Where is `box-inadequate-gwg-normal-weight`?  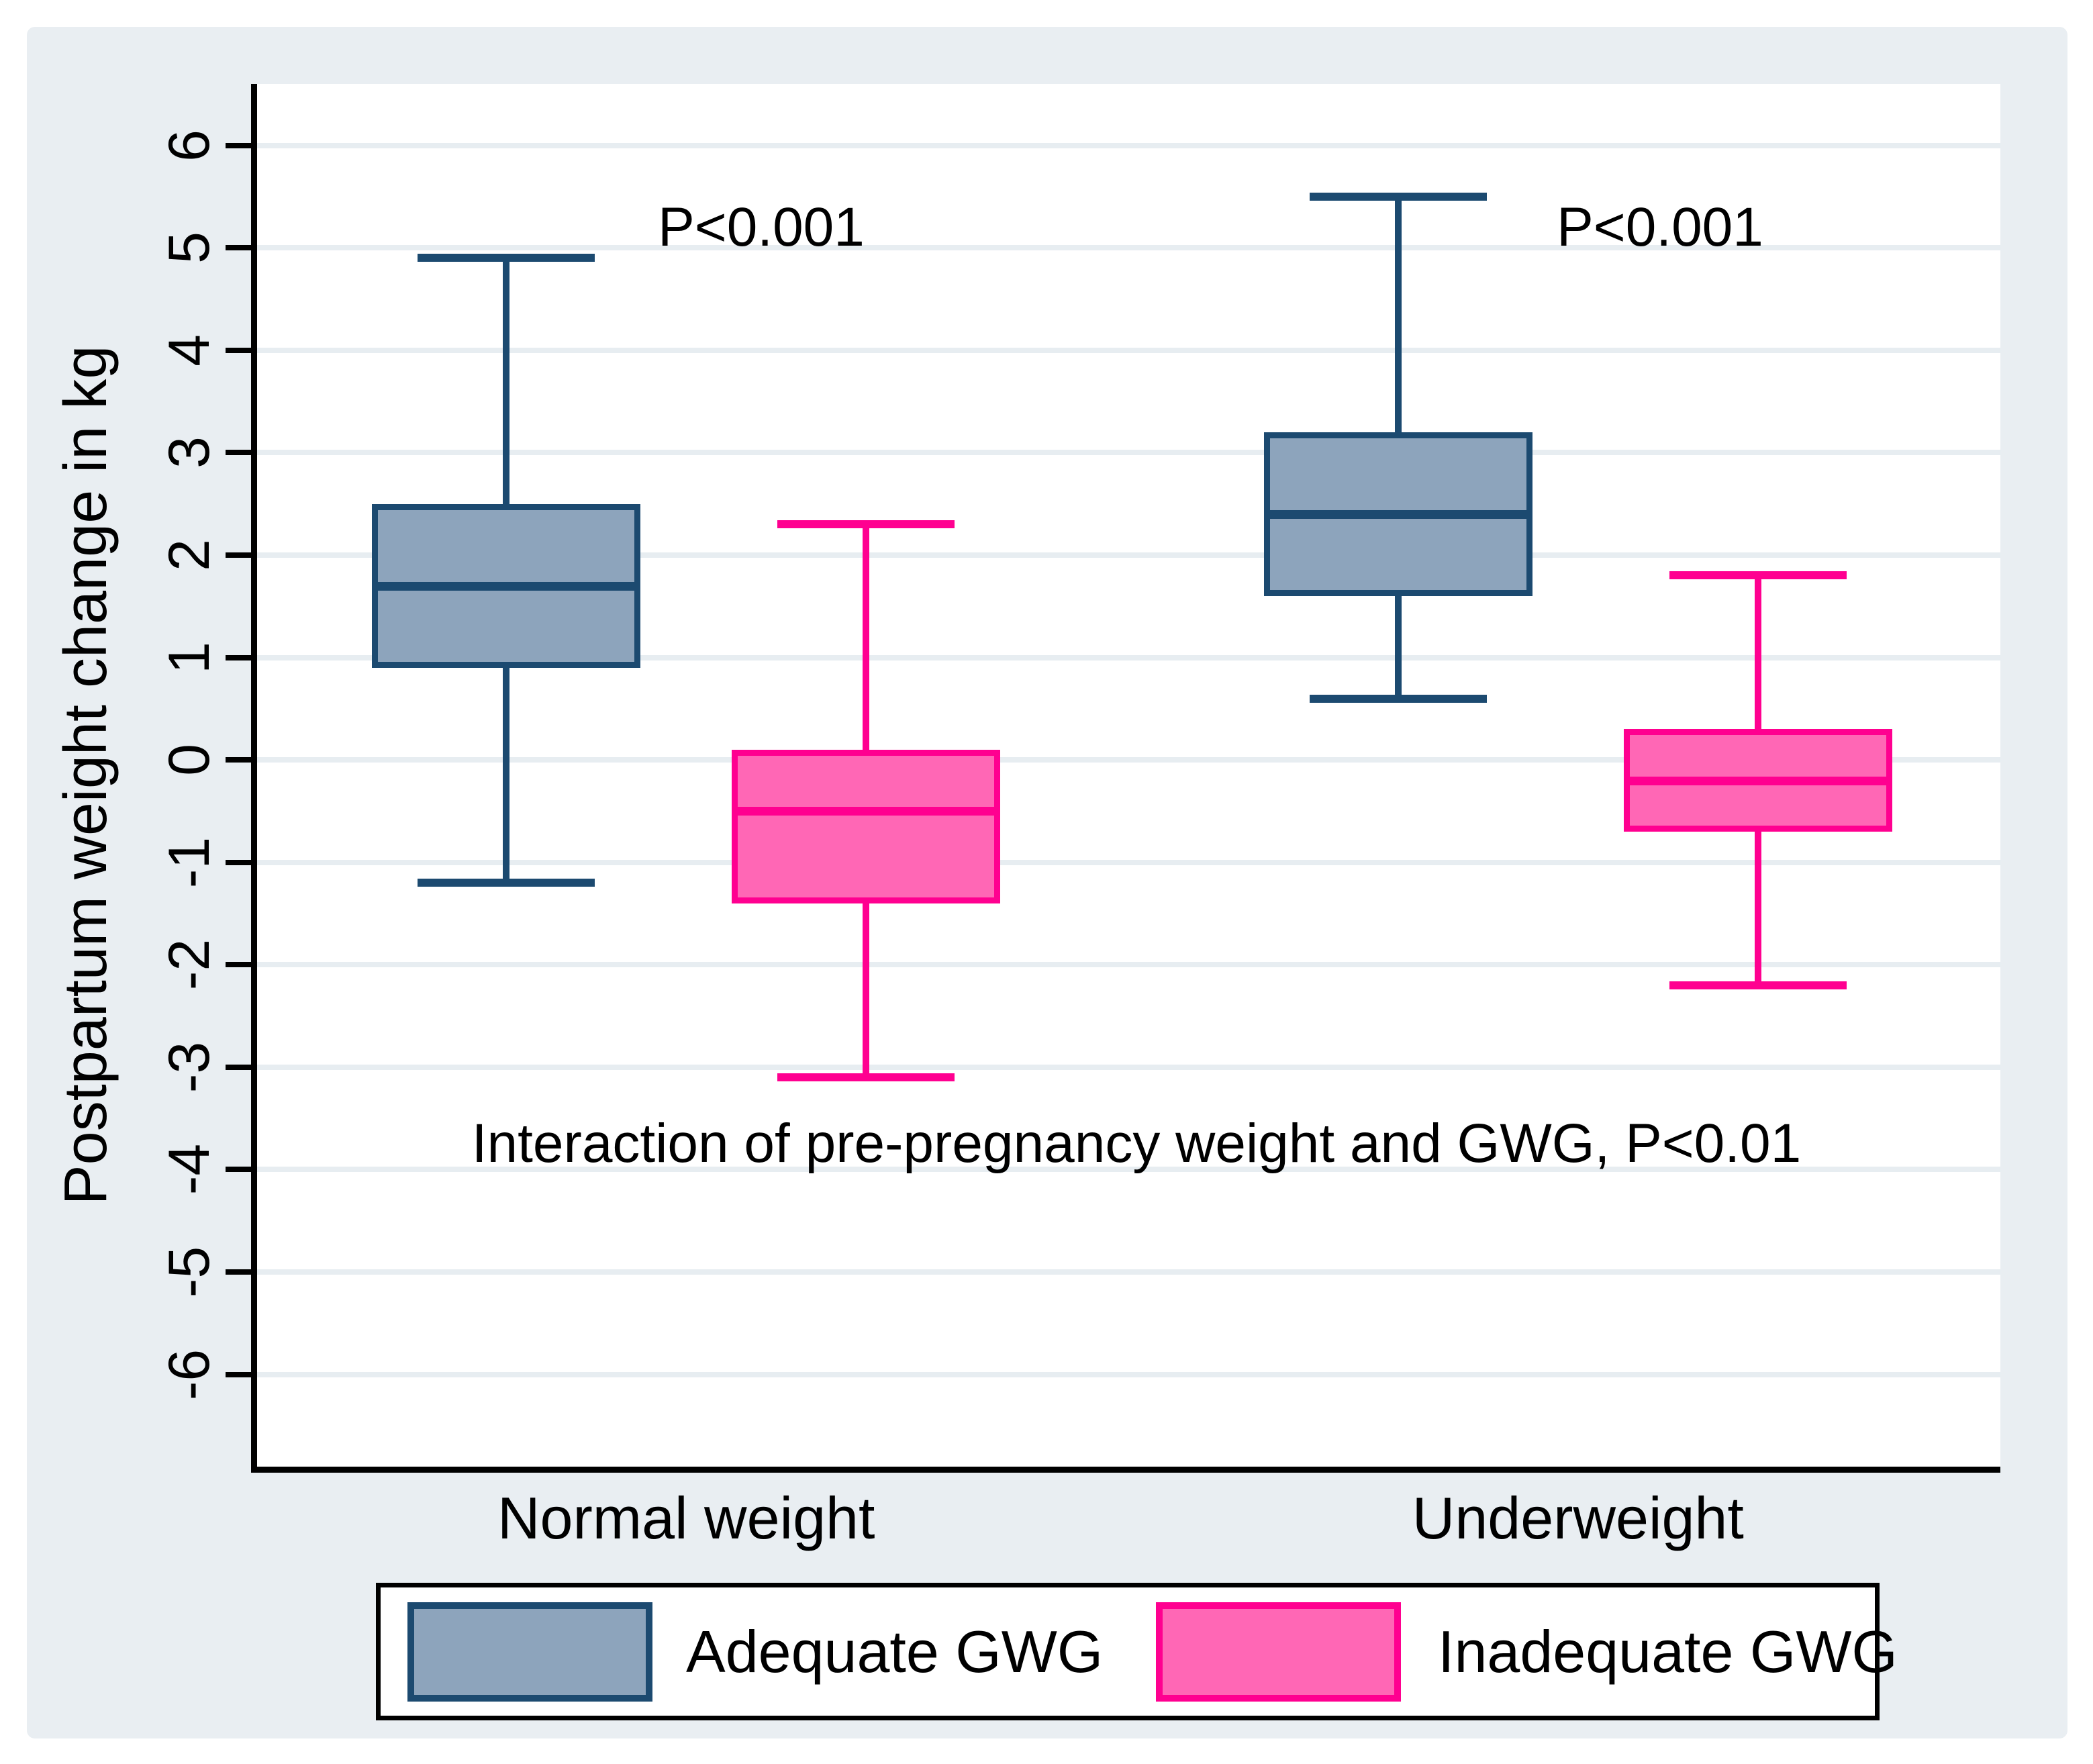 box-inadequate-gwg-normal-weight is located at coordinates (866, 826).